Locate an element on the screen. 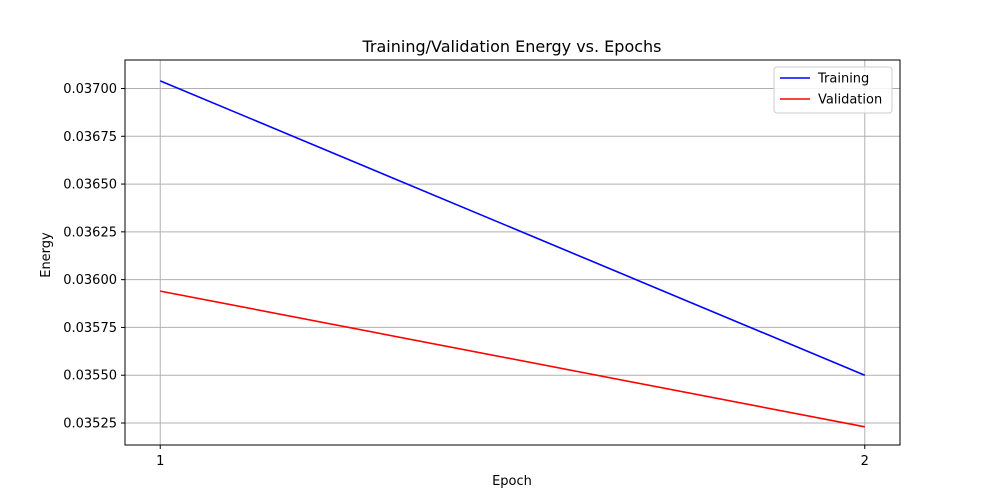  x-axis-label: Epoch is located at coordinates (512, 481).